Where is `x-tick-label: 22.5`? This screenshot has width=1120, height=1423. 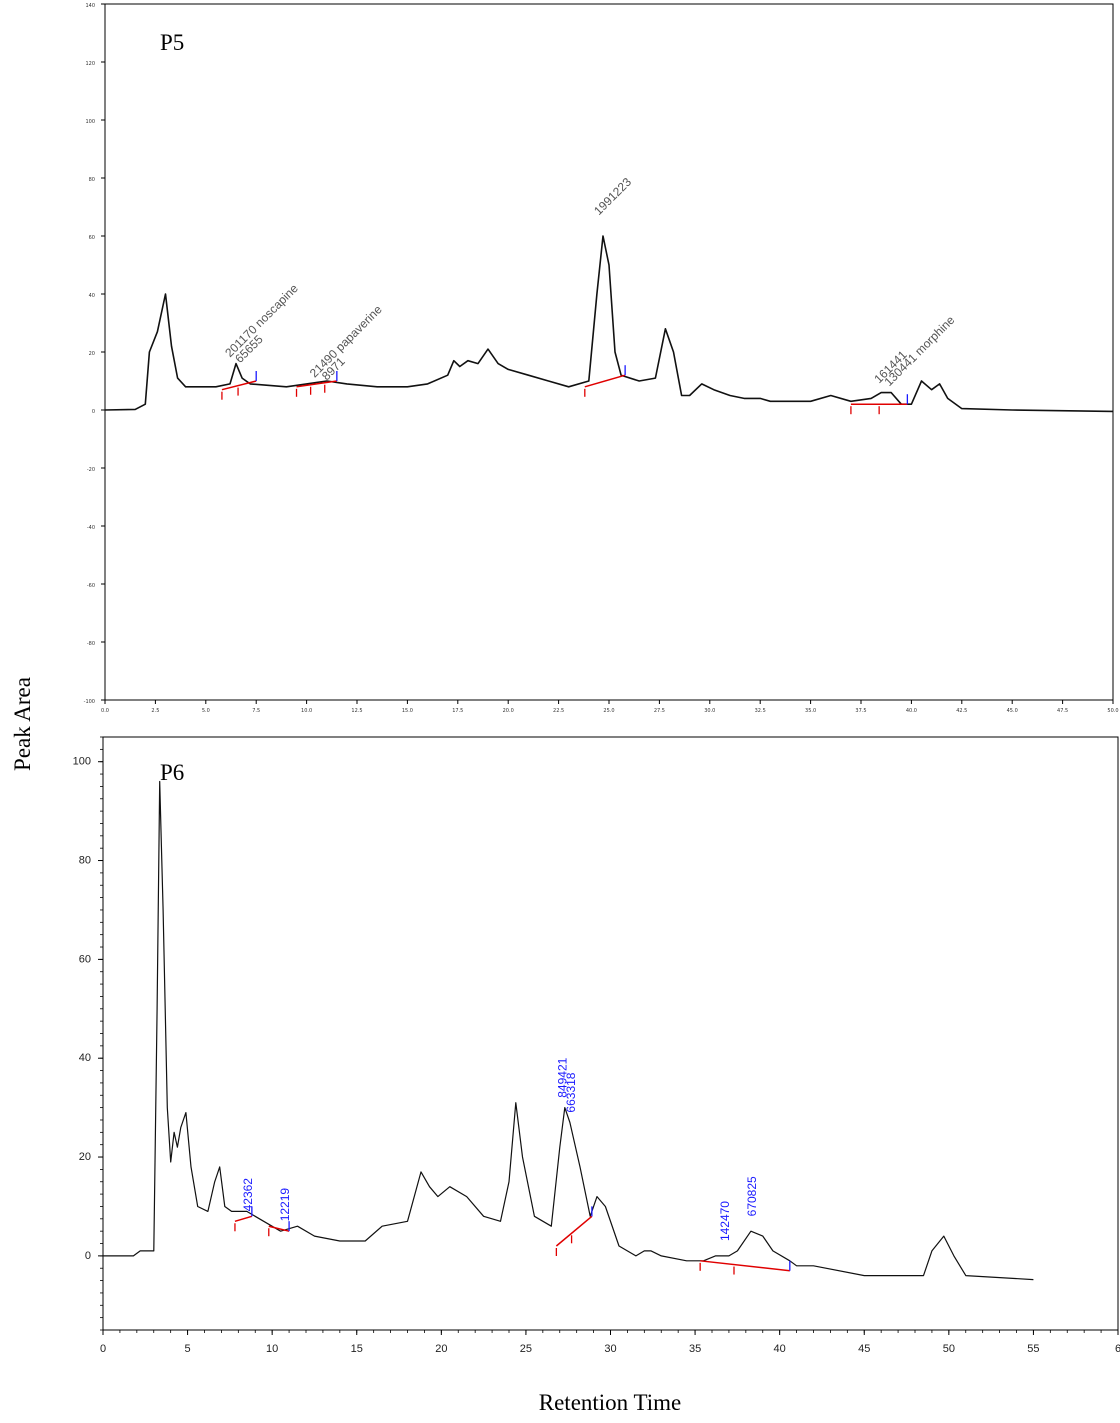
x-tick-label: 22.5 is located at coordinates (558, 711).